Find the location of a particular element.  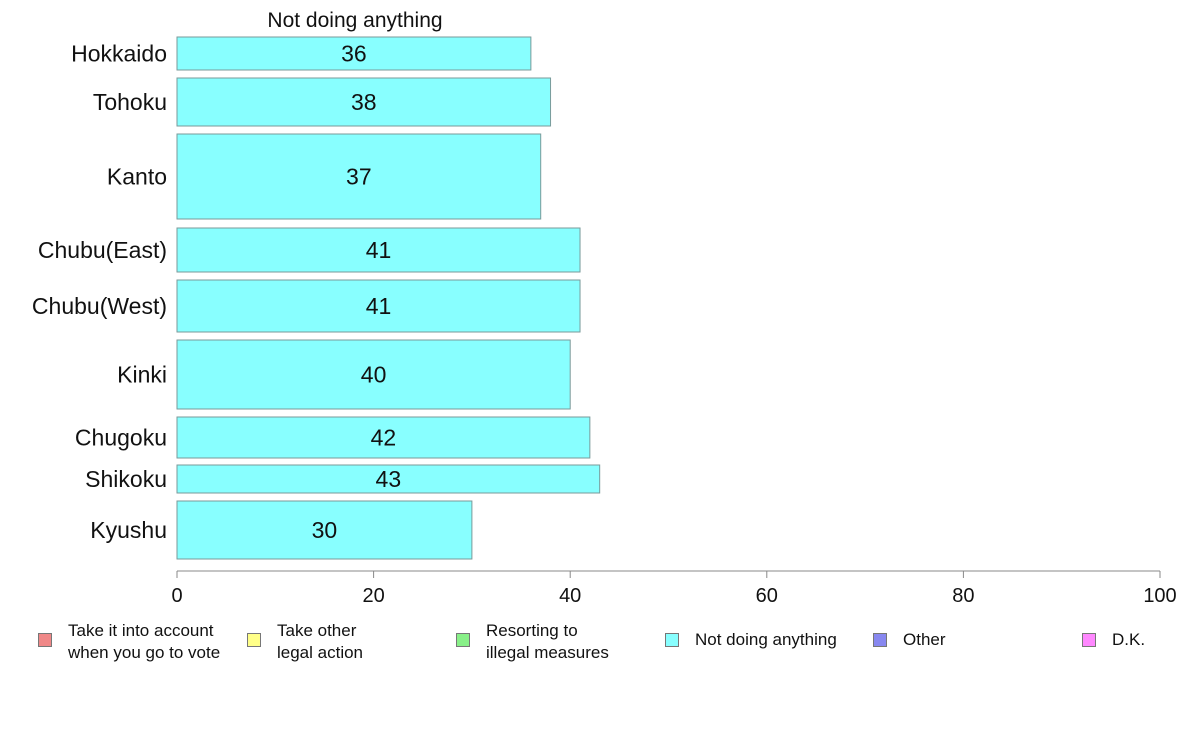

legend-item: Resorting to illegal measures is located at coordinates (532, 642).